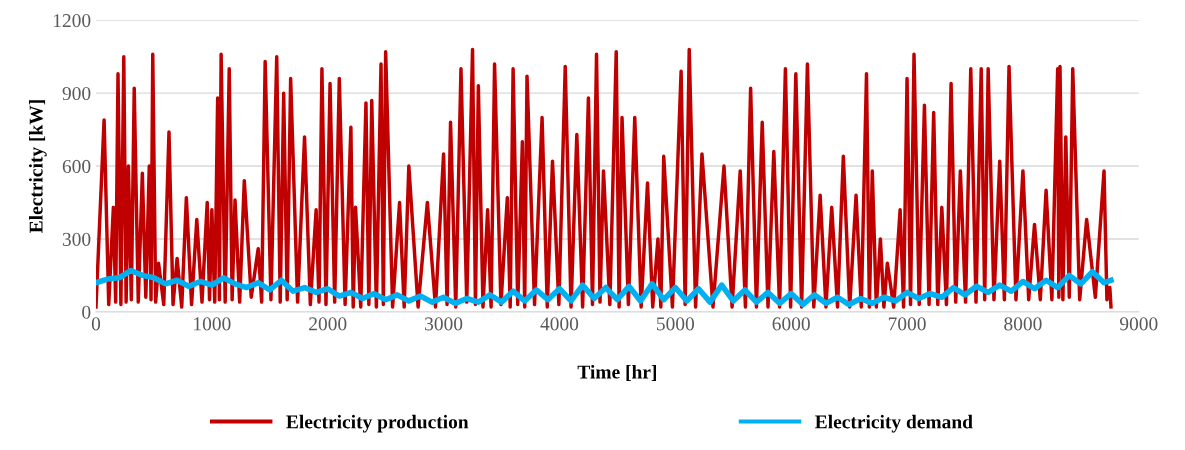 This screenshot has width=1185, height=450. Describe the element at coordinates (676, 324) in the screenshot. I see `x-tick-label: 5000` at that location.